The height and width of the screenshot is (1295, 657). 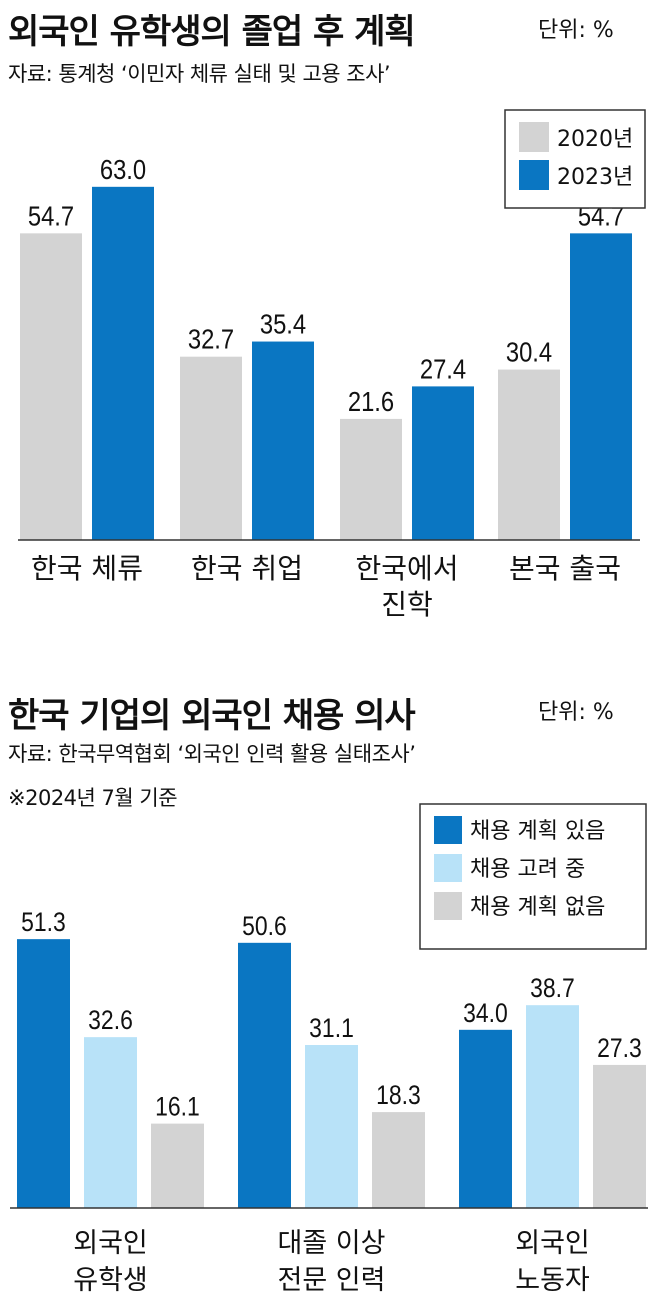 I want to click on category-label: 한국에서, so click(x=406, y=568).